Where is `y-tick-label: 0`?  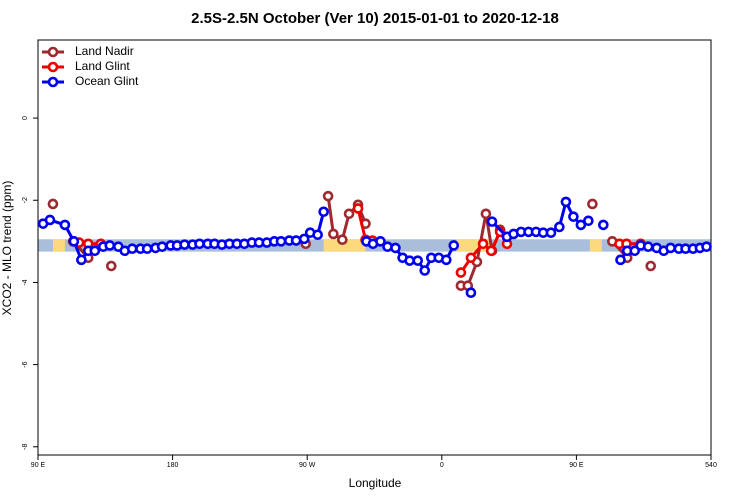
y-tick-label: 0 is located at coordinates (25, 118).